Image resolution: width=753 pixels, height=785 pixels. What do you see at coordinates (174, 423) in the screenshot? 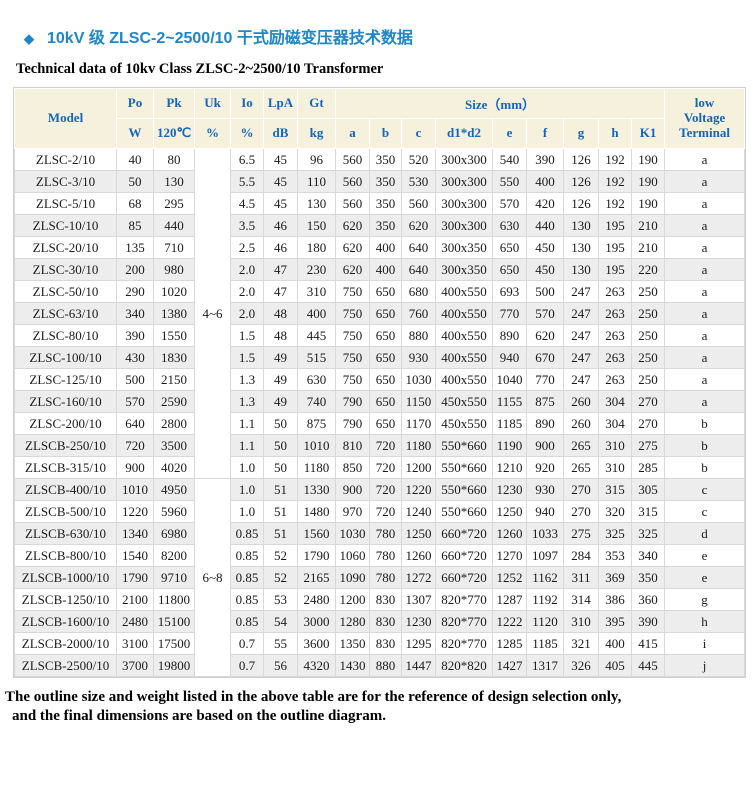
I see `cell-pk: 2800` at bounding box center [174, 423].